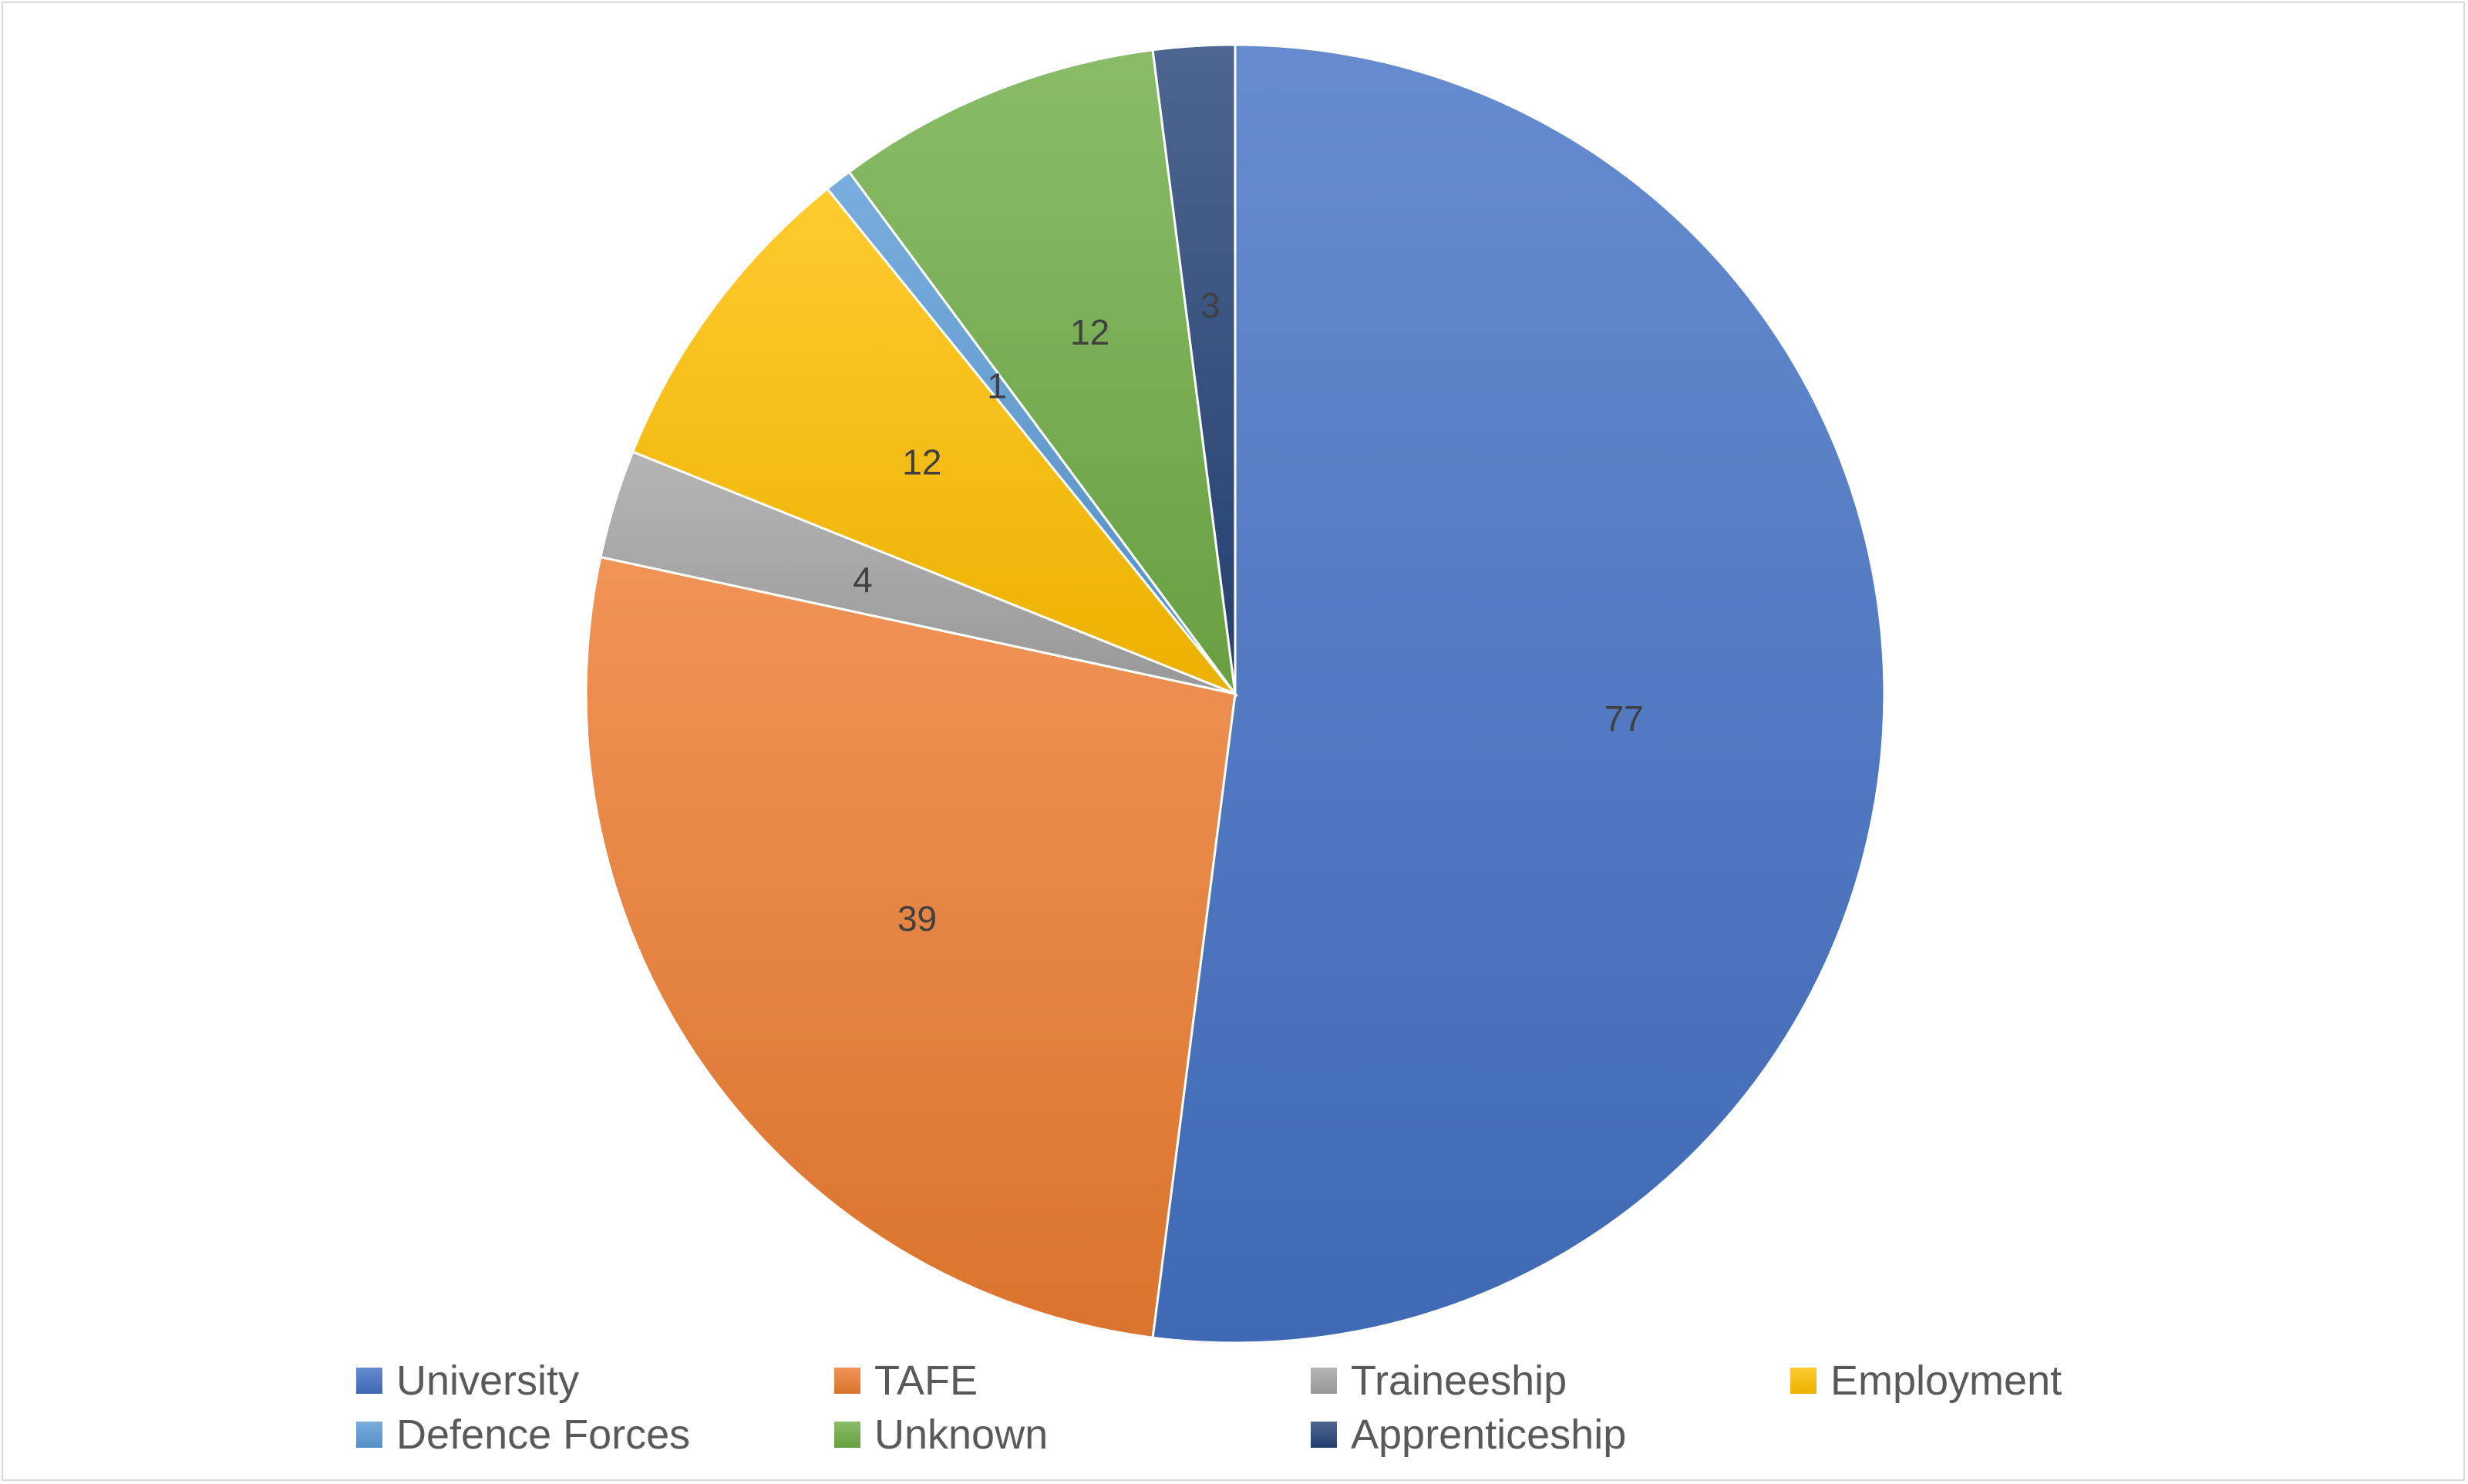  Describe the element at coordinates (997, 385) in the screenshot. I see `data-label-defence-forces: 1` at that location.